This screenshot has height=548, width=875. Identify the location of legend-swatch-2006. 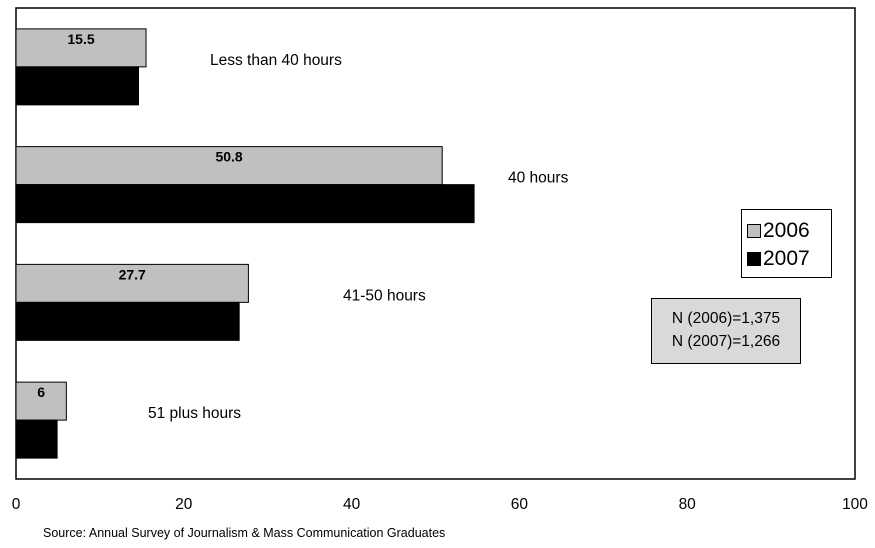
(754, 231).